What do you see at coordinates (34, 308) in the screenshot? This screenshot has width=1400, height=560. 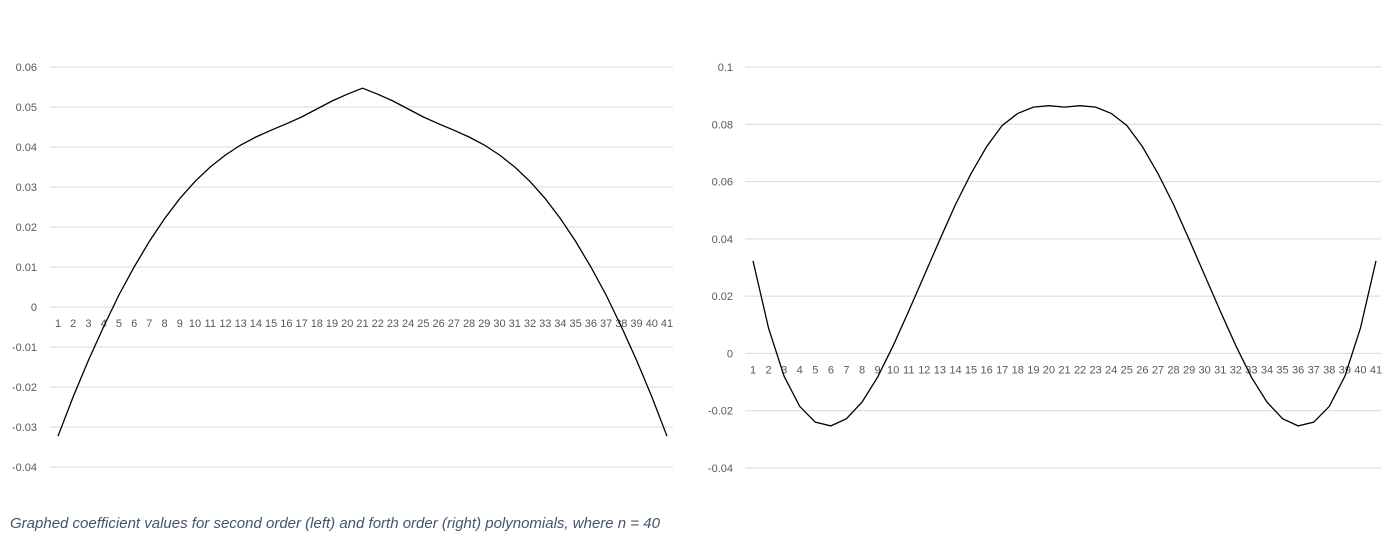 I see `y-tick-label: 0` at bounding box center [34, 308].